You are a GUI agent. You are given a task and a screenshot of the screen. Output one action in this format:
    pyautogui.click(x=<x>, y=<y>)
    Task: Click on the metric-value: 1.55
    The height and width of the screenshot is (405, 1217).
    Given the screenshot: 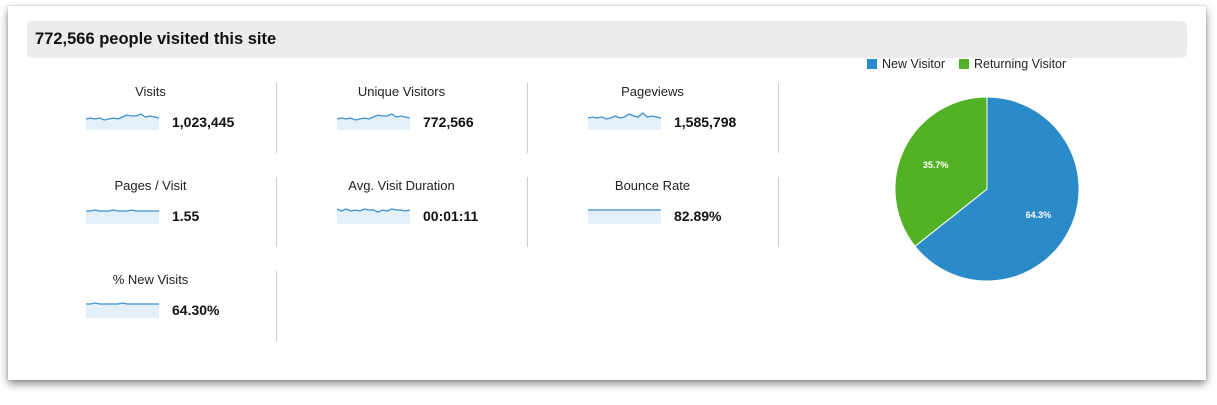 What is the action you would take?
    pyautogui.click(x=186, y=216)
    